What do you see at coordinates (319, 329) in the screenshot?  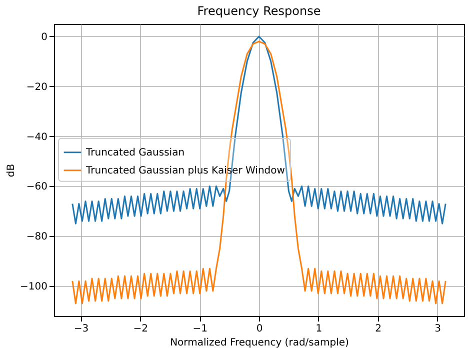 I see `x-tick-label: 1` at bounding box center [319, 329].